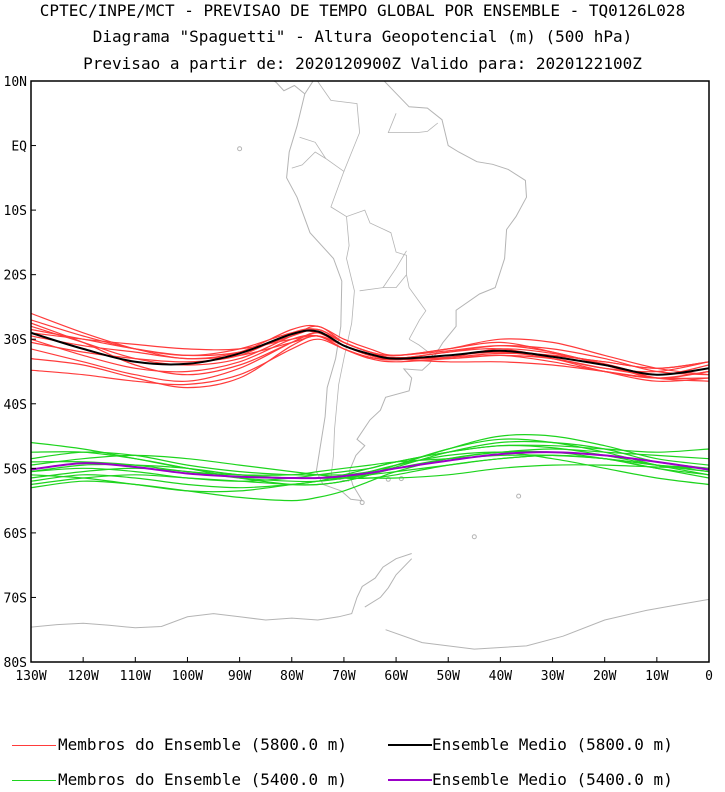 The width and height of the screenshot is (725, 792). I want to click on x-tick-label: 40W, so click(501, 676).